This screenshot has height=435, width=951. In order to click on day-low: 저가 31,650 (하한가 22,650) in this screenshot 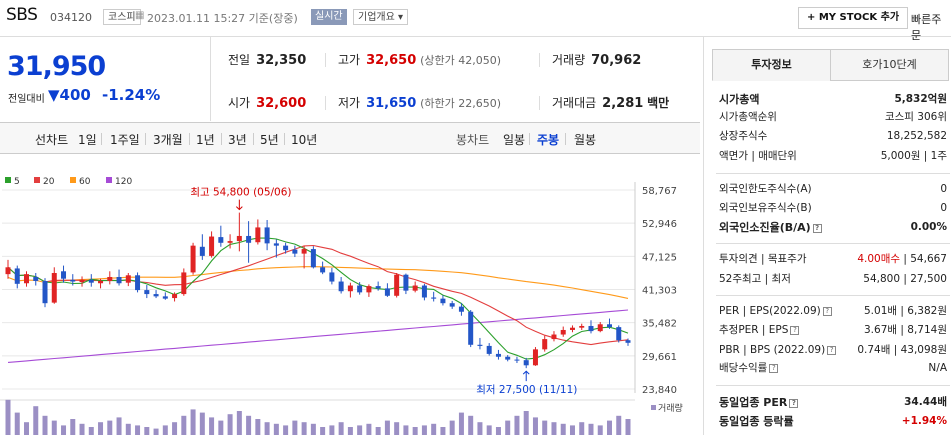, I will do `click(420, 103)`.